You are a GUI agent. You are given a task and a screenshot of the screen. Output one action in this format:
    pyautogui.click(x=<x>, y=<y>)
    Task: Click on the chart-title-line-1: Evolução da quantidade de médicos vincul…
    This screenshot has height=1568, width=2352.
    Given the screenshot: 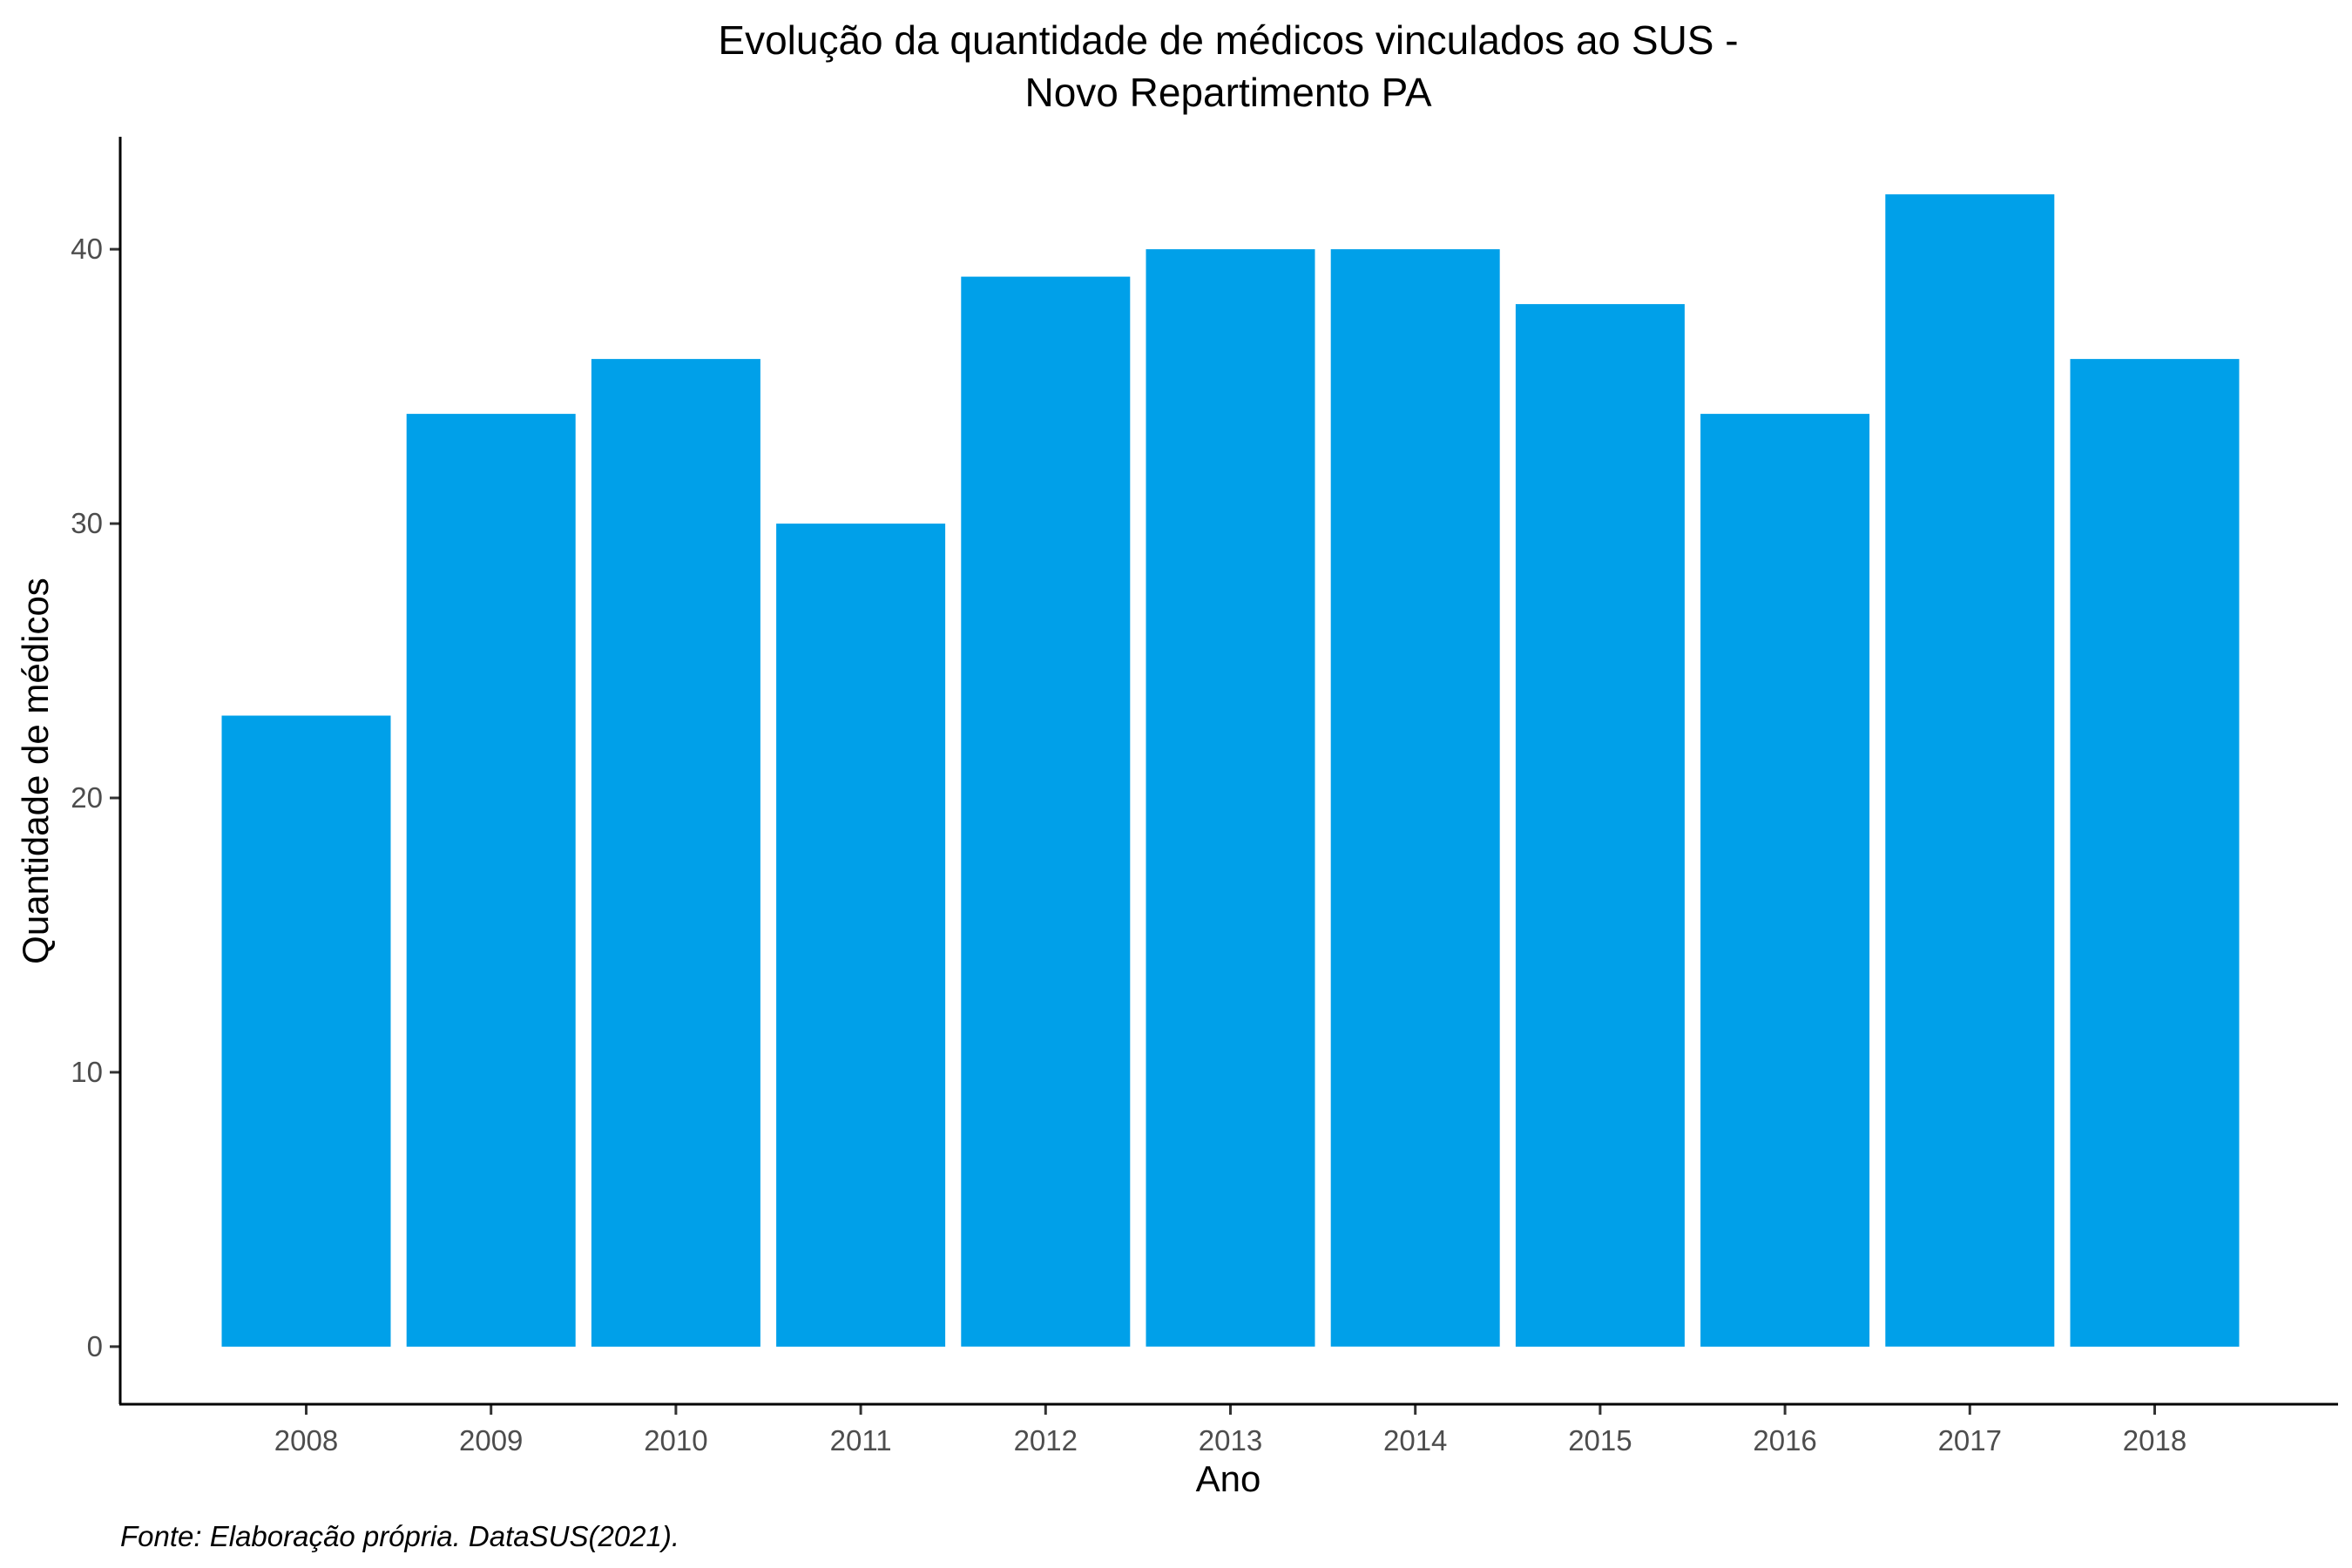 What is the action you would take?
    pyautogui.click(x=1228, y=40)
    